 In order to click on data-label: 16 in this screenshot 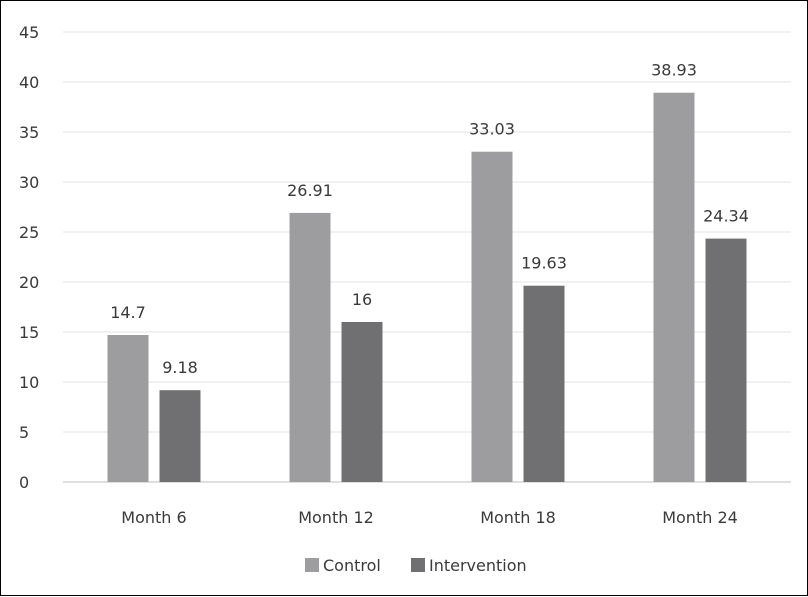, I will do `click(362, 299)`.